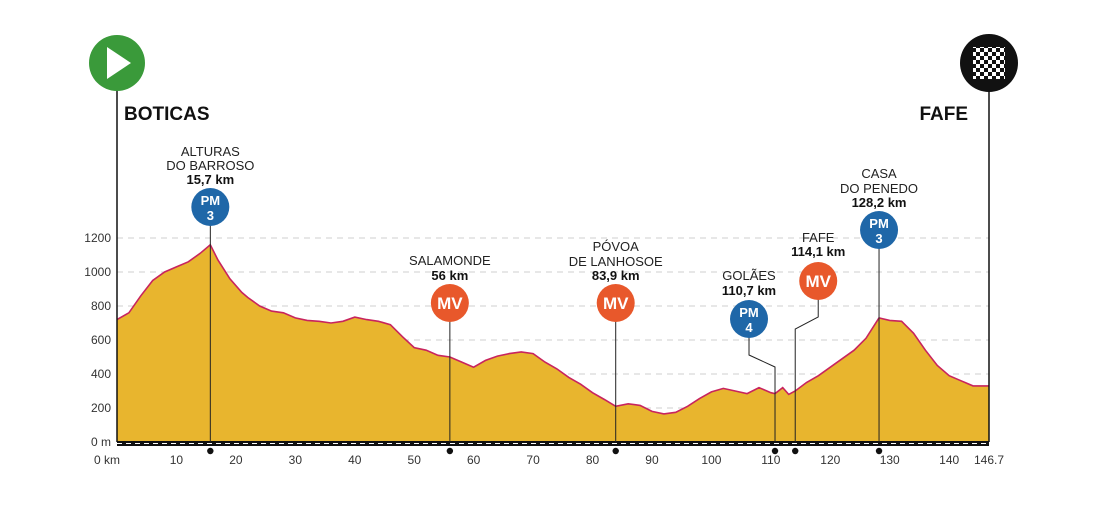  I want to click on checkpoint-km: 128,2 km, so click(879, 202).